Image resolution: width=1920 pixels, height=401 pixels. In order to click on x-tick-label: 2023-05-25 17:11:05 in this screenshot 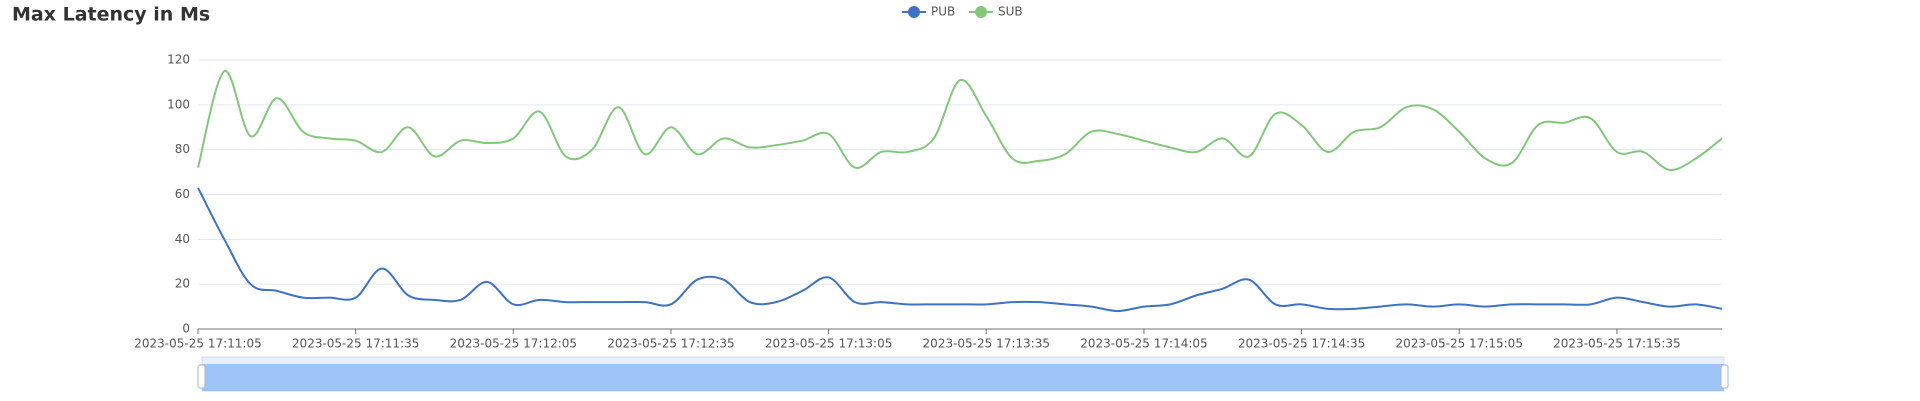, I will do `click(197, 344)`.